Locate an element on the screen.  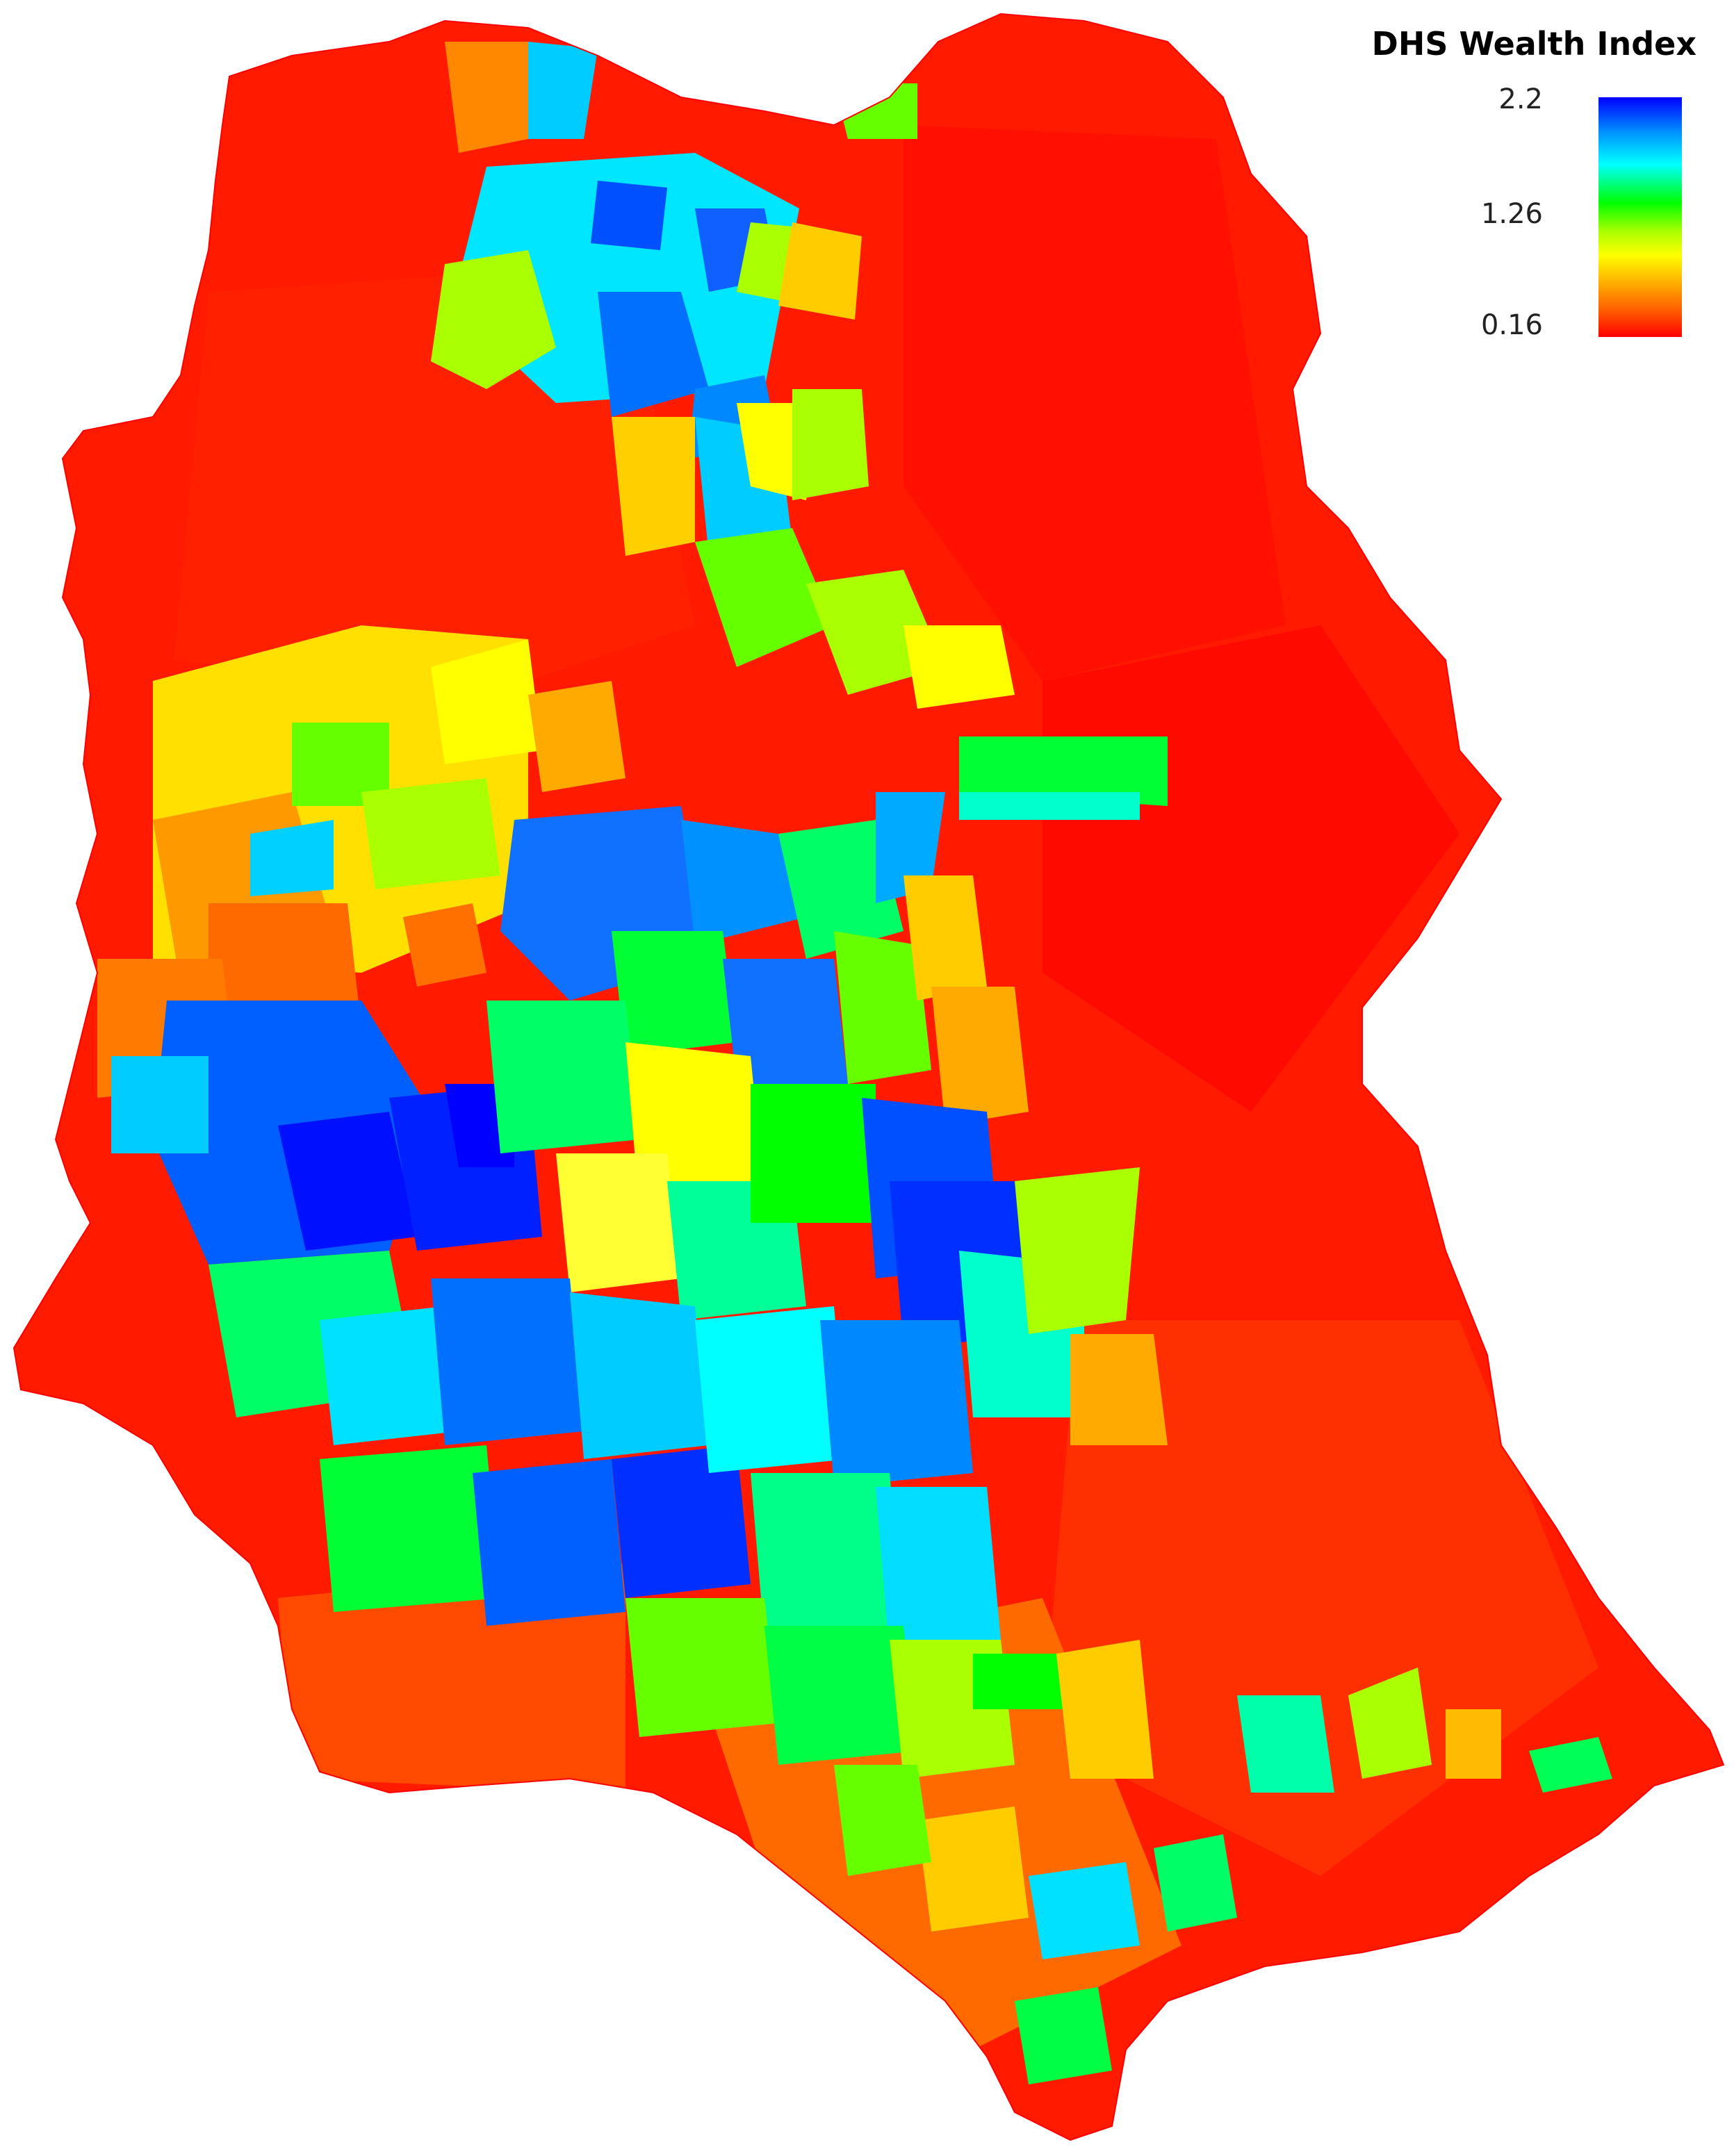
legend-tick-max: 2.2 is located at coordinates (1520, 99).